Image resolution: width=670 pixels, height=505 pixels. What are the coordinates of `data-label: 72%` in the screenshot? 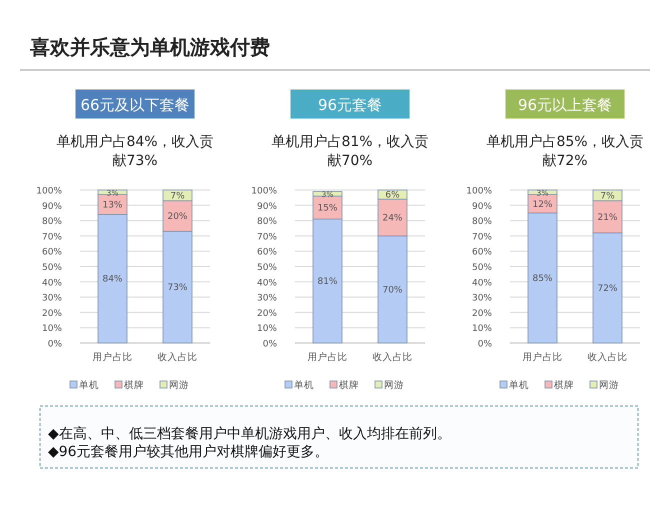 It's located at (607, 289).